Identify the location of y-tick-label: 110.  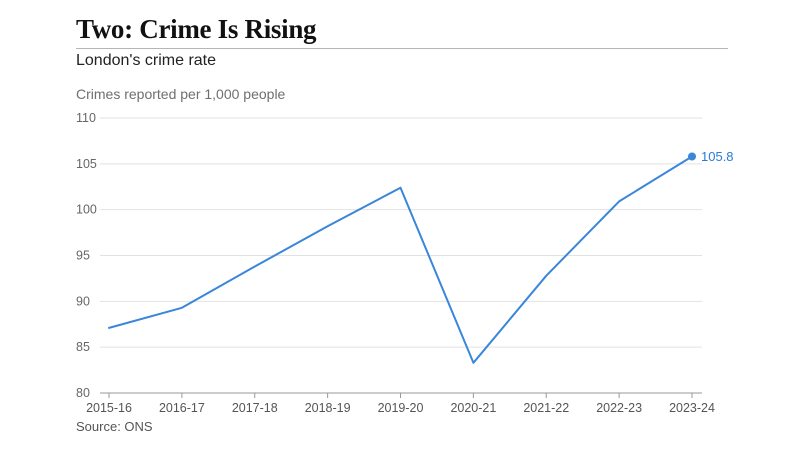
(86, 118).